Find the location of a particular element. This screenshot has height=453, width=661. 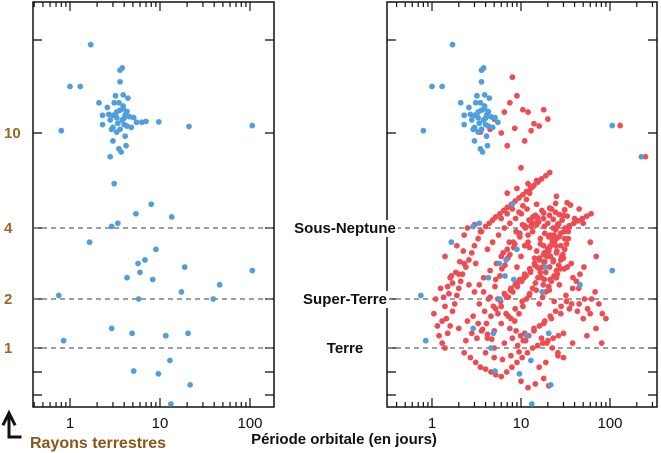

x-tick-label: 100 is located at coordinates (609, 423).